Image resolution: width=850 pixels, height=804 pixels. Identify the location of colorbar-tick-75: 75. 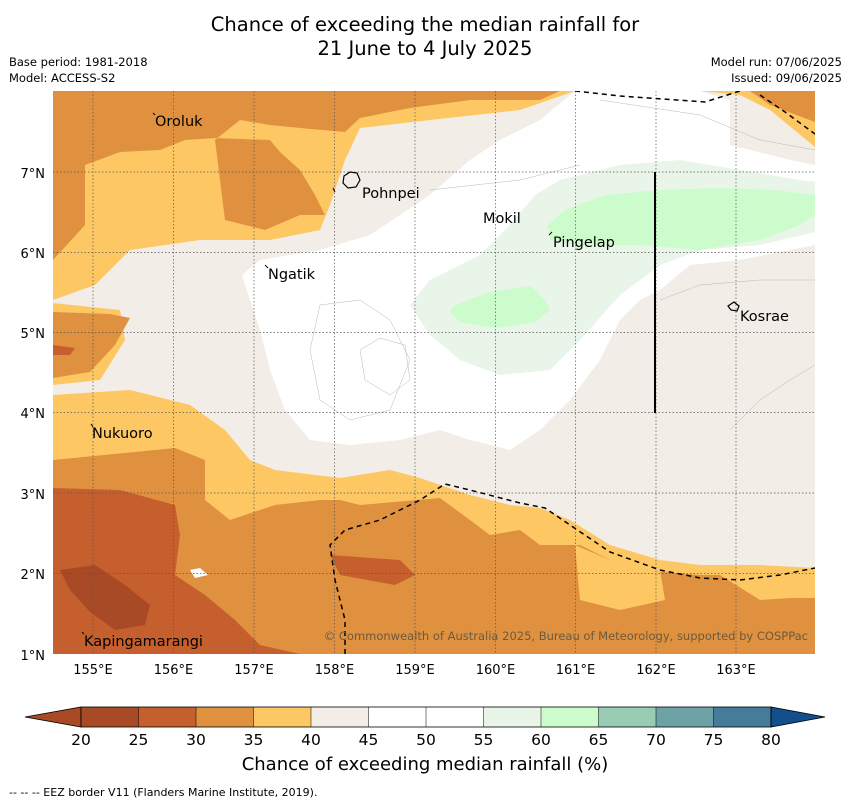
(714, 740).